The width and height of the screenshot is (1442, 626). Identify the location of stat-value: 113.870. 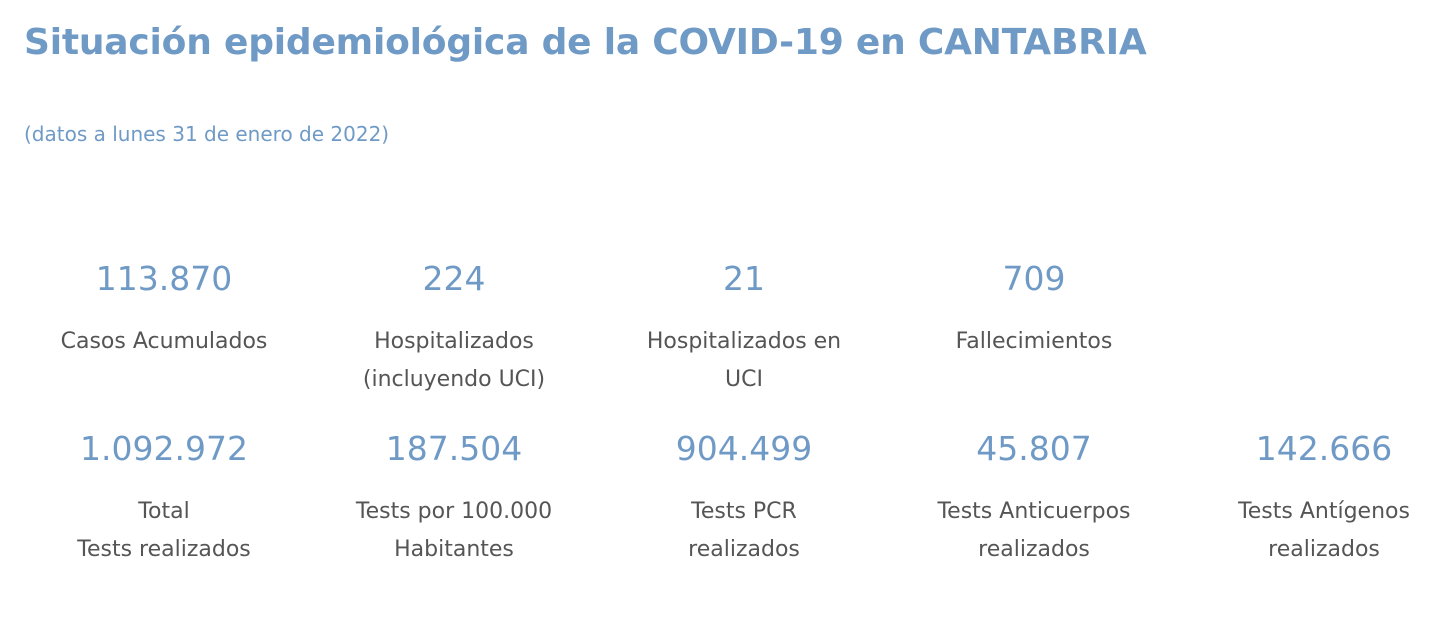
(164, 278).